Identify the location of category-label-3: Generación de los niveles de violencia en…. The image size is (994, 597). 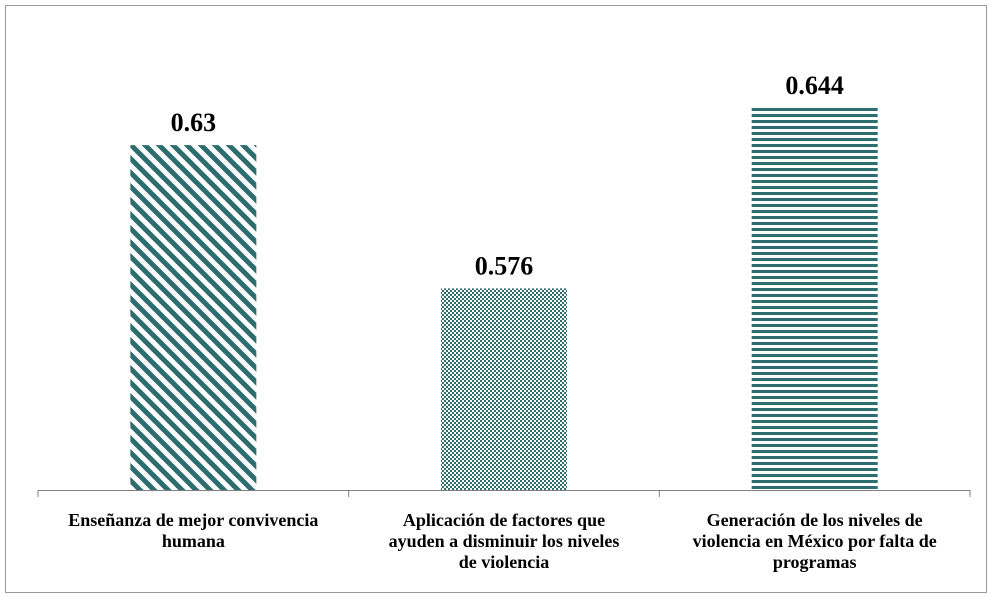
(815, 541).